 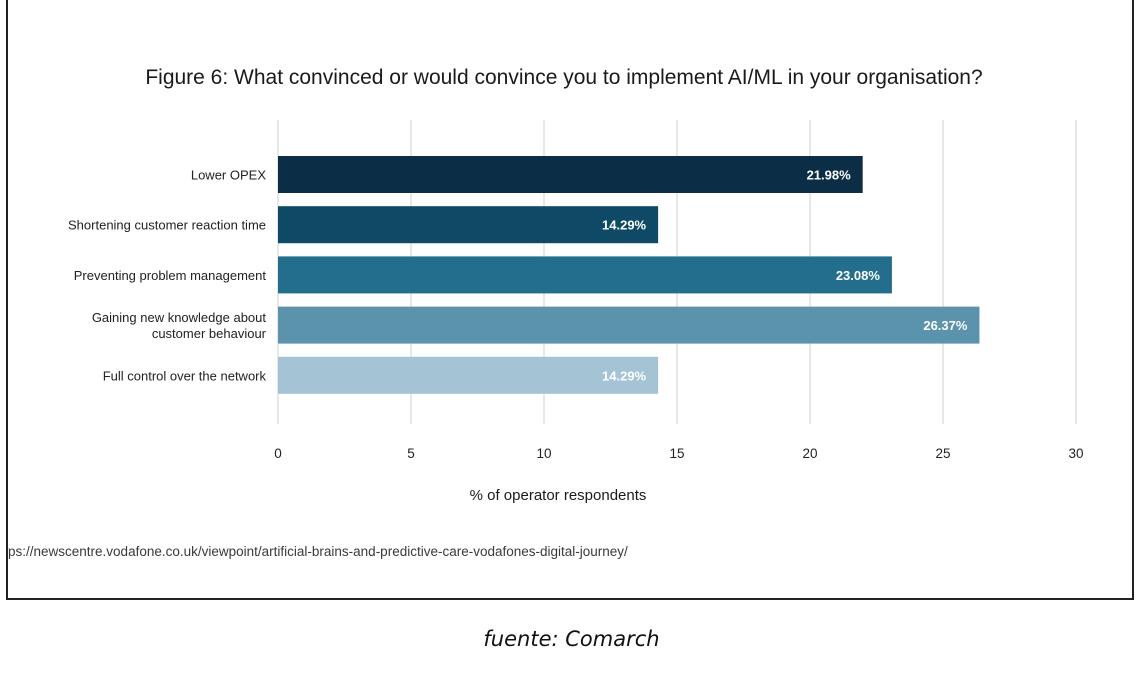 What do you see at coordinates (1075, 453) in the screenshot?
I see `x-tick-label: 30` at bounding box center [1075, 453].